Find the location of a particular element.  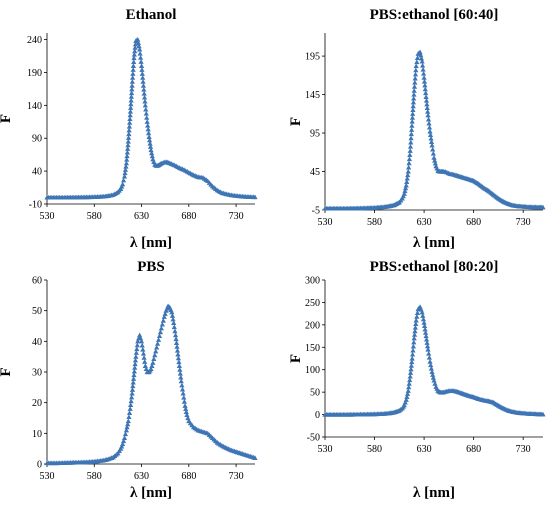

y-tick-label: 20 is located at coordinates (37, 403).